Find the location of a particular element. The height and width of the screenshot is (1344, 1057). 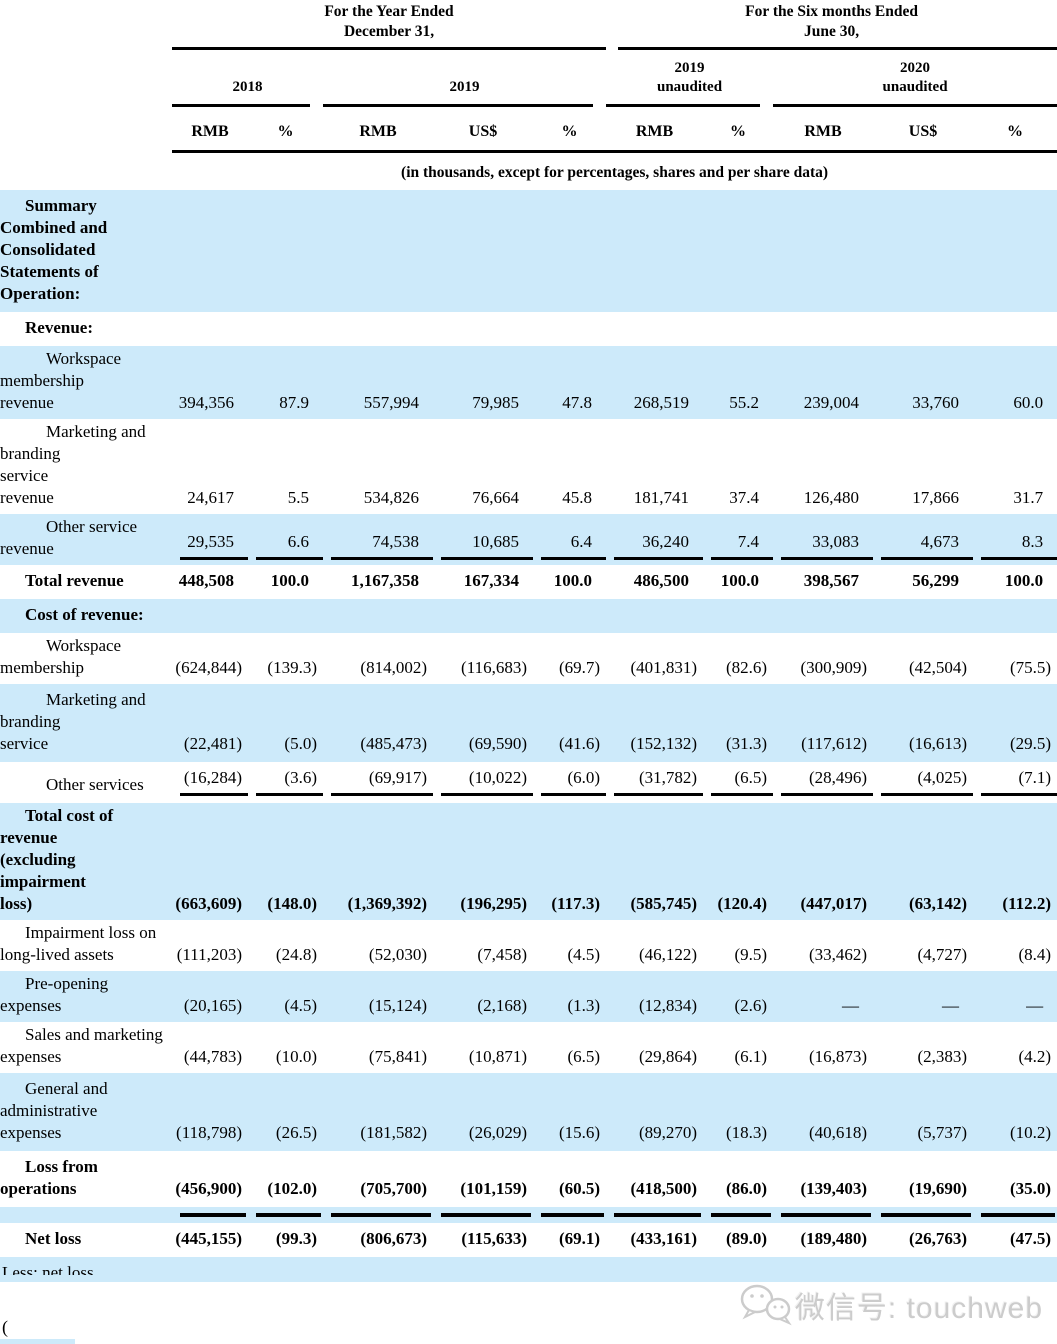

row-label: Total revenue is located at coordinates (74, 580).